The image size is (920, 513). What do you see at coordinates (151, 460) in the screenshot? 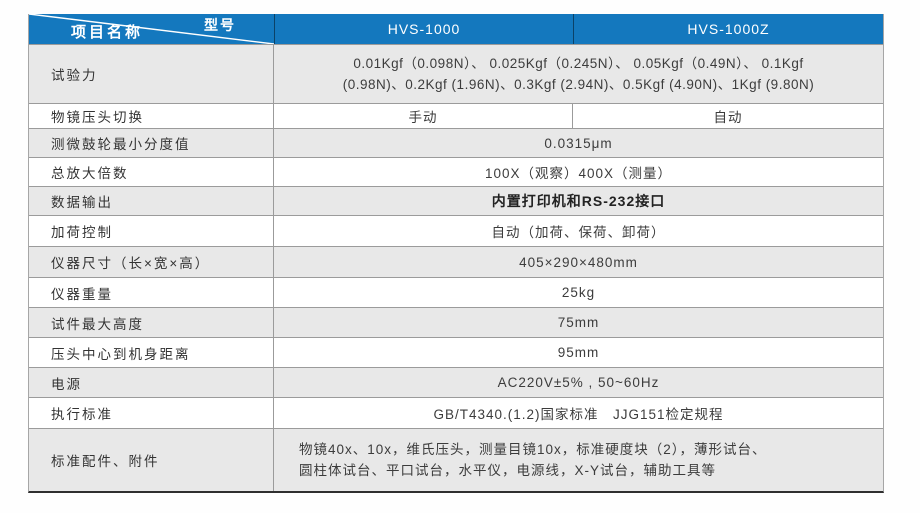
I see `row-label: 标准配件、附件` at bounding box center [151, 460].